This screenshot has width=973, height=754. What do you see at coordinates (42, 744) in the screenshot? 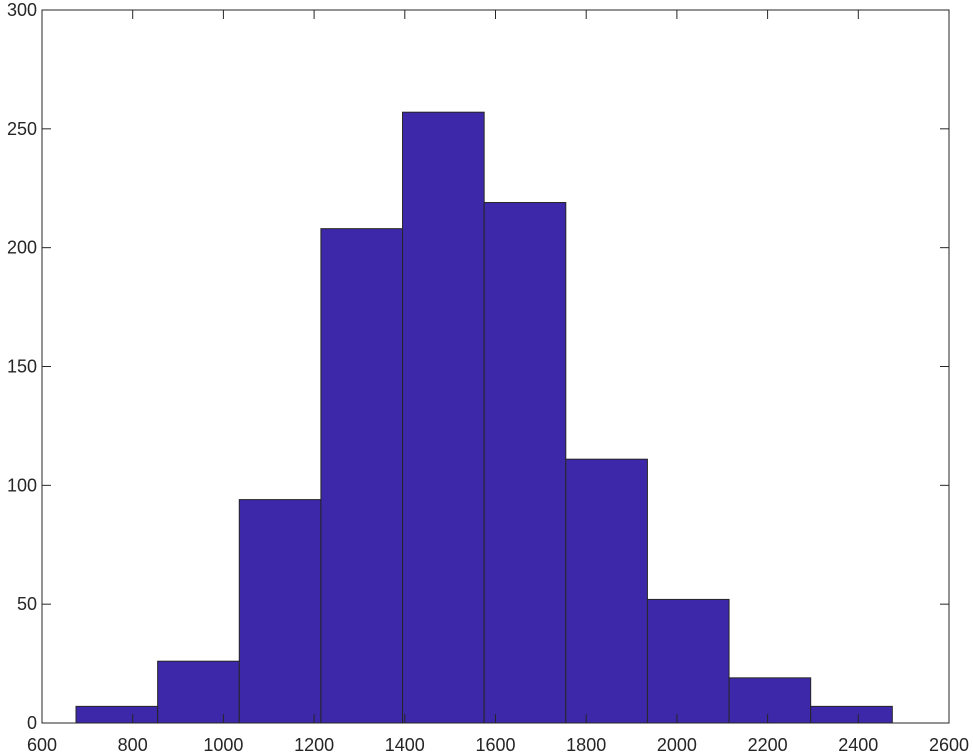
I see `x-tick-label: 600` at bounding box center [42, 744].